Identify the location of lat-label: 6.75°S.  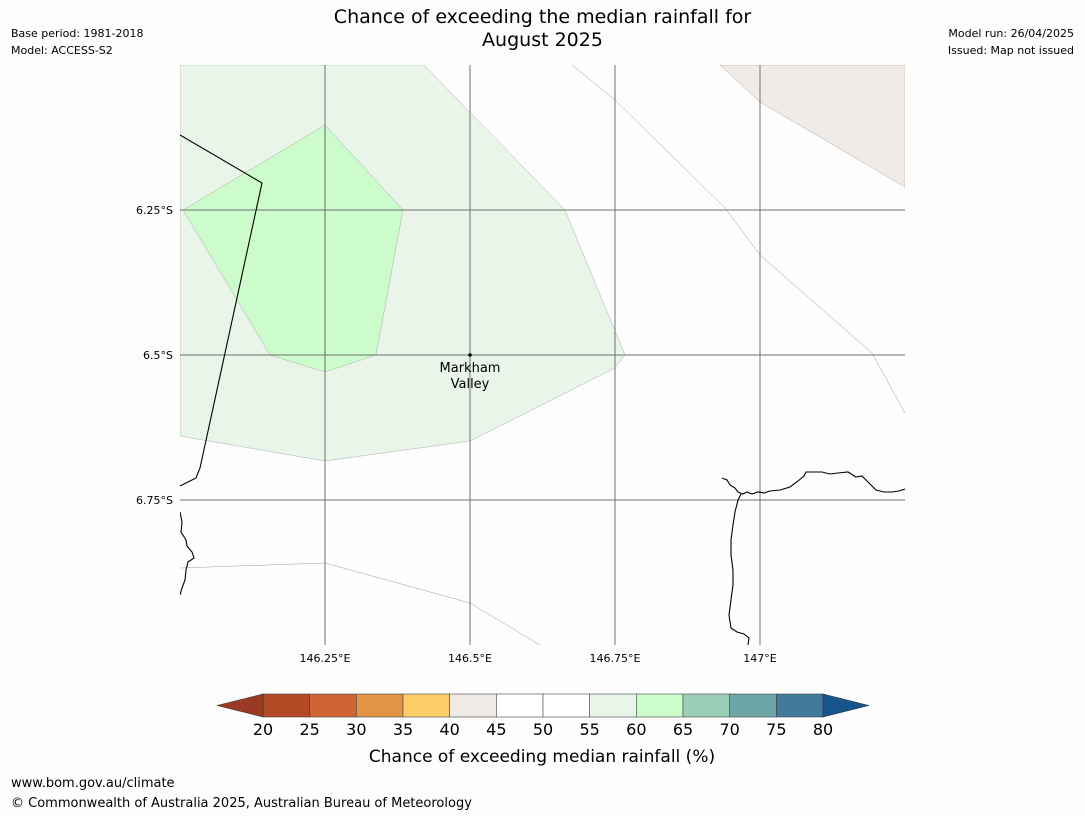
(154, 500).